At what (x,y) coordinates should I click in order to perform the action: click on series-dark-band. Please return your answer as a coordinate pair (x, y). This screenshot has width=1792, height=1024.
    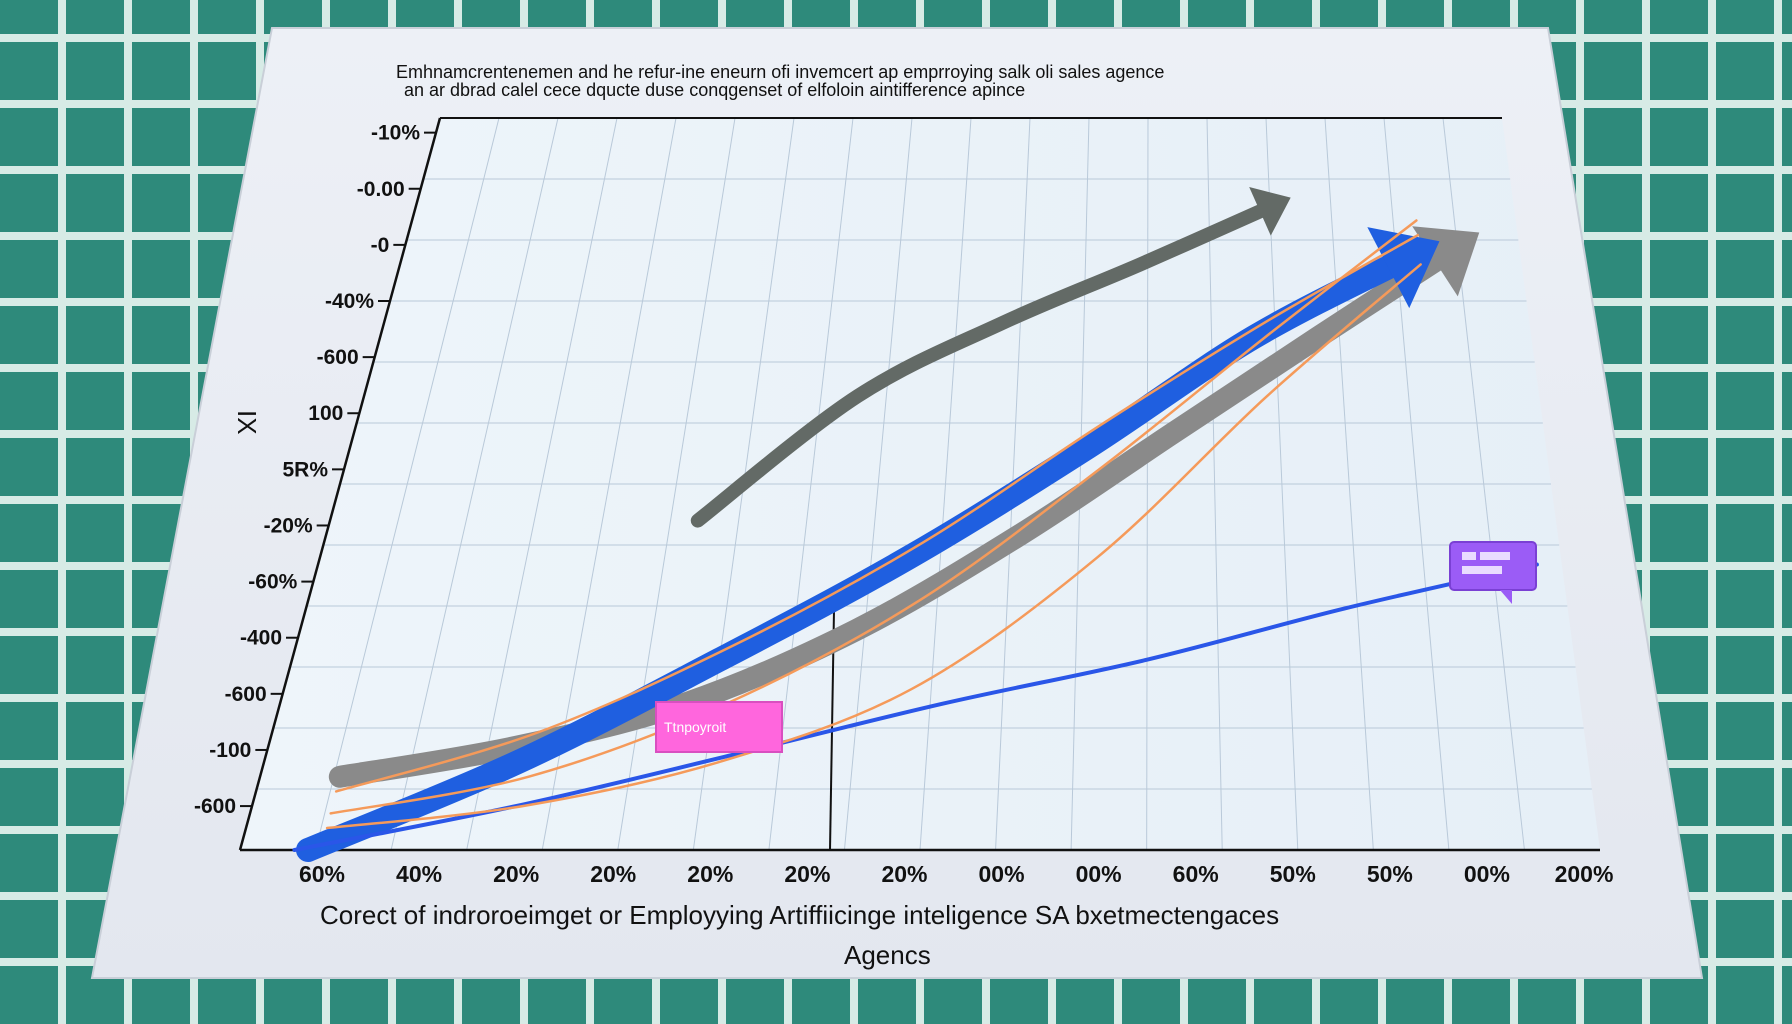
    Looking at the image, I should click on (985, 363).